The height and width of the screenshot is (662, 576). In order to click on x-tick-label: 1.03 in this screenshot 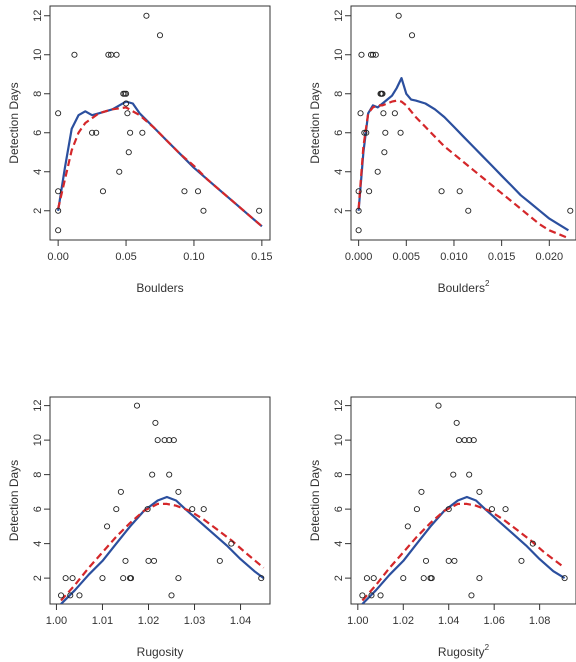, I will do `click(194, 621)`.